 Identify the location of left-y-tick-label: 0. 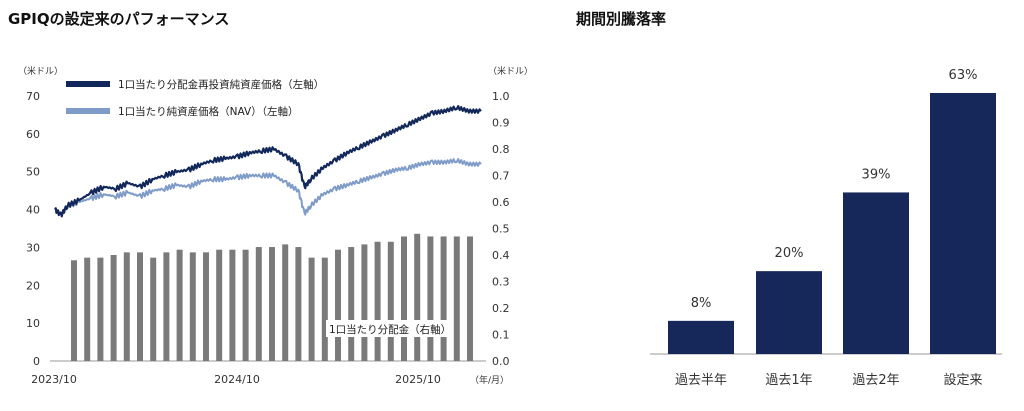
(36, 361).